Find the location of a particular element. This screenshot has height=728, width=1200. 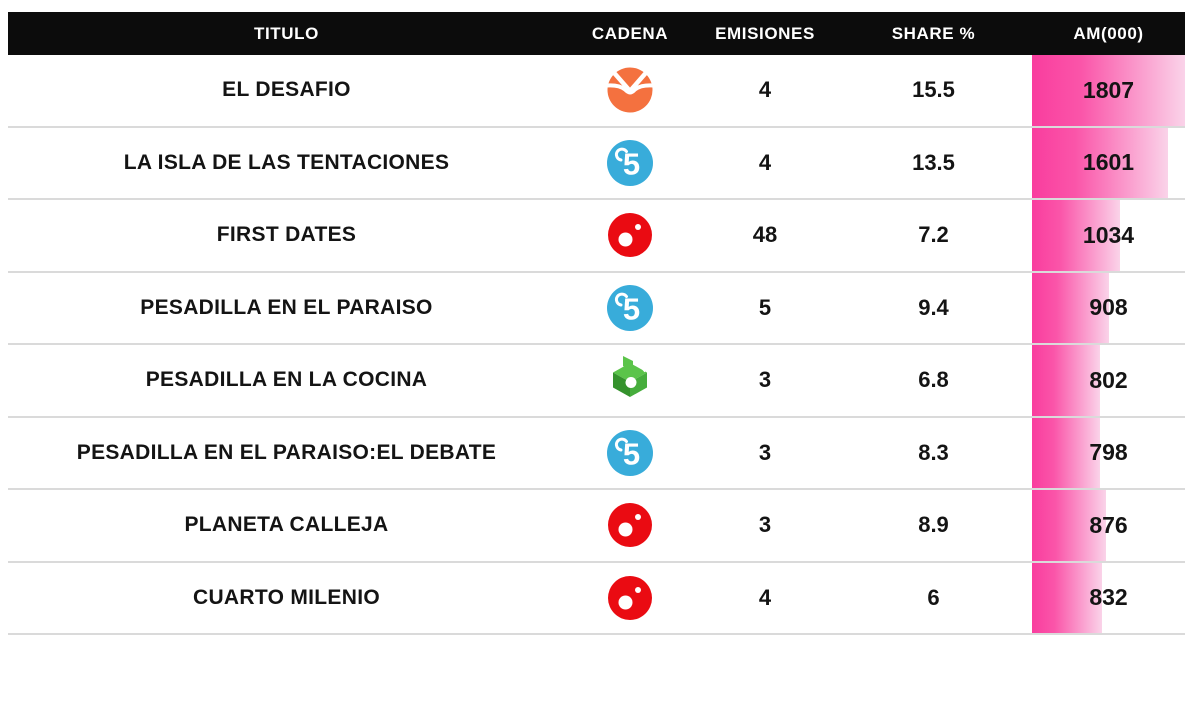

show-title: CUARTO MILENIO is located at coordinates (286, 597).